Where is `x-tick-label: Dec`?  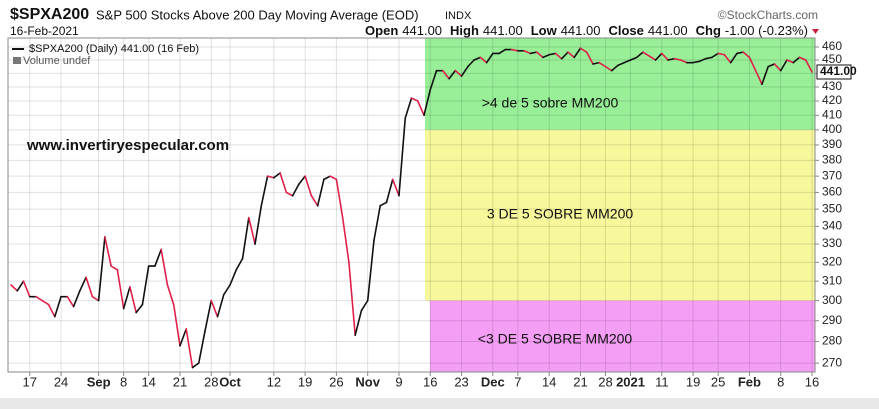
x-tick-label: Dec is located at coordinates (493, 381).